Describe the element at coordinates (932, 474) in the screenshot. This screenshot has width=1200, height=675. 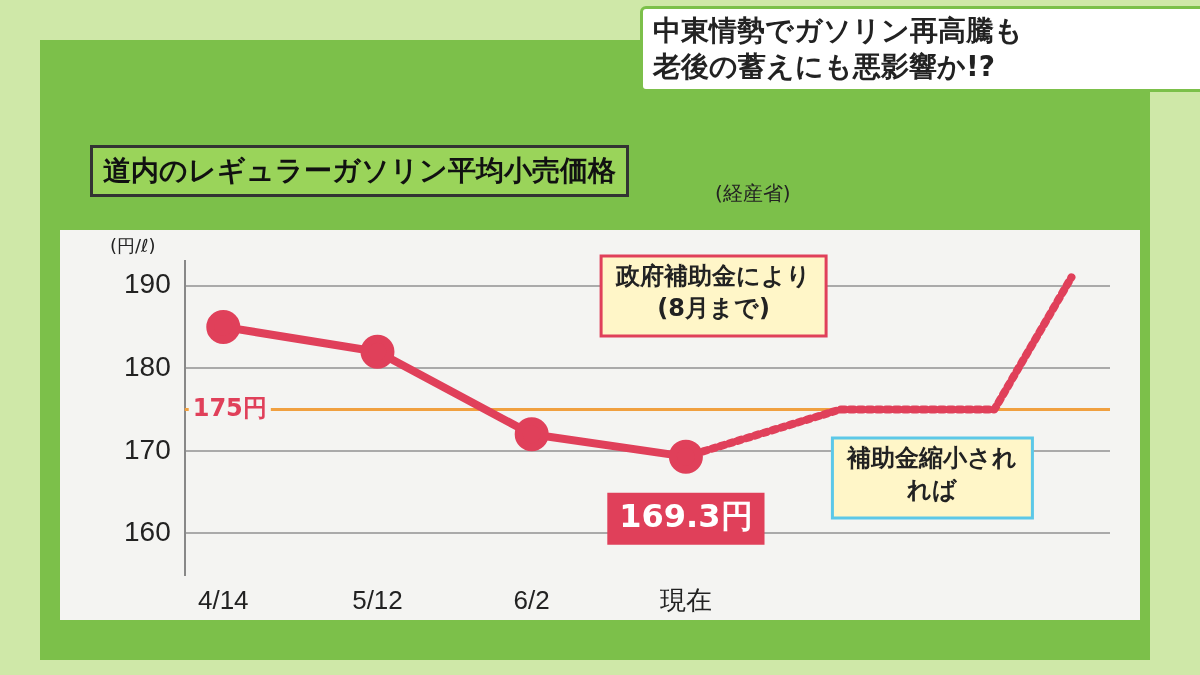
I see `annotation: 補助金縮小されれば` at that location.